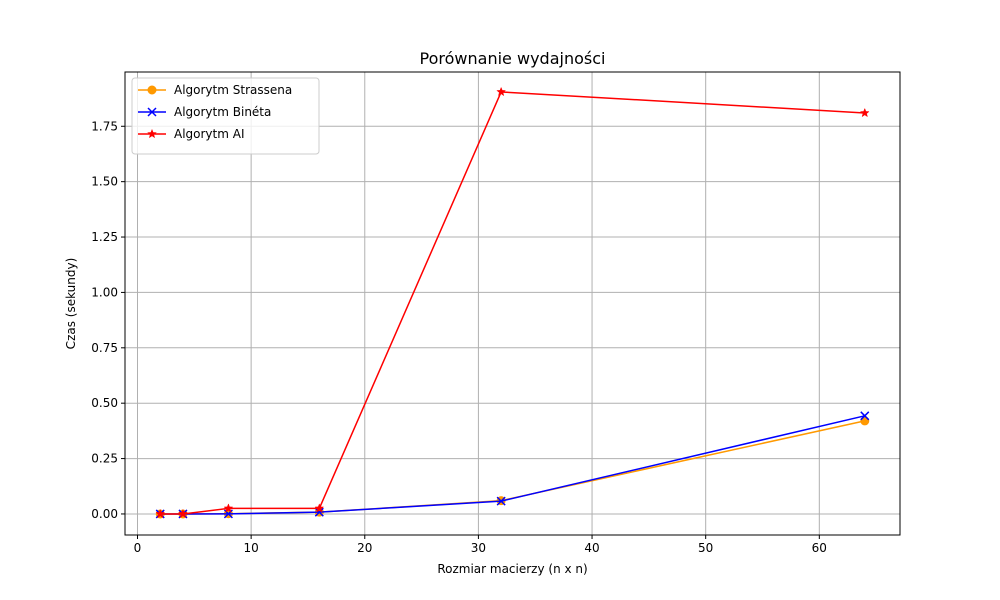  What do you see at coordinates (512, 569) in the screenshot?
I see `x-axis-label: Rozmiar macierzy (n x n)` at bounding box center [512, 569].